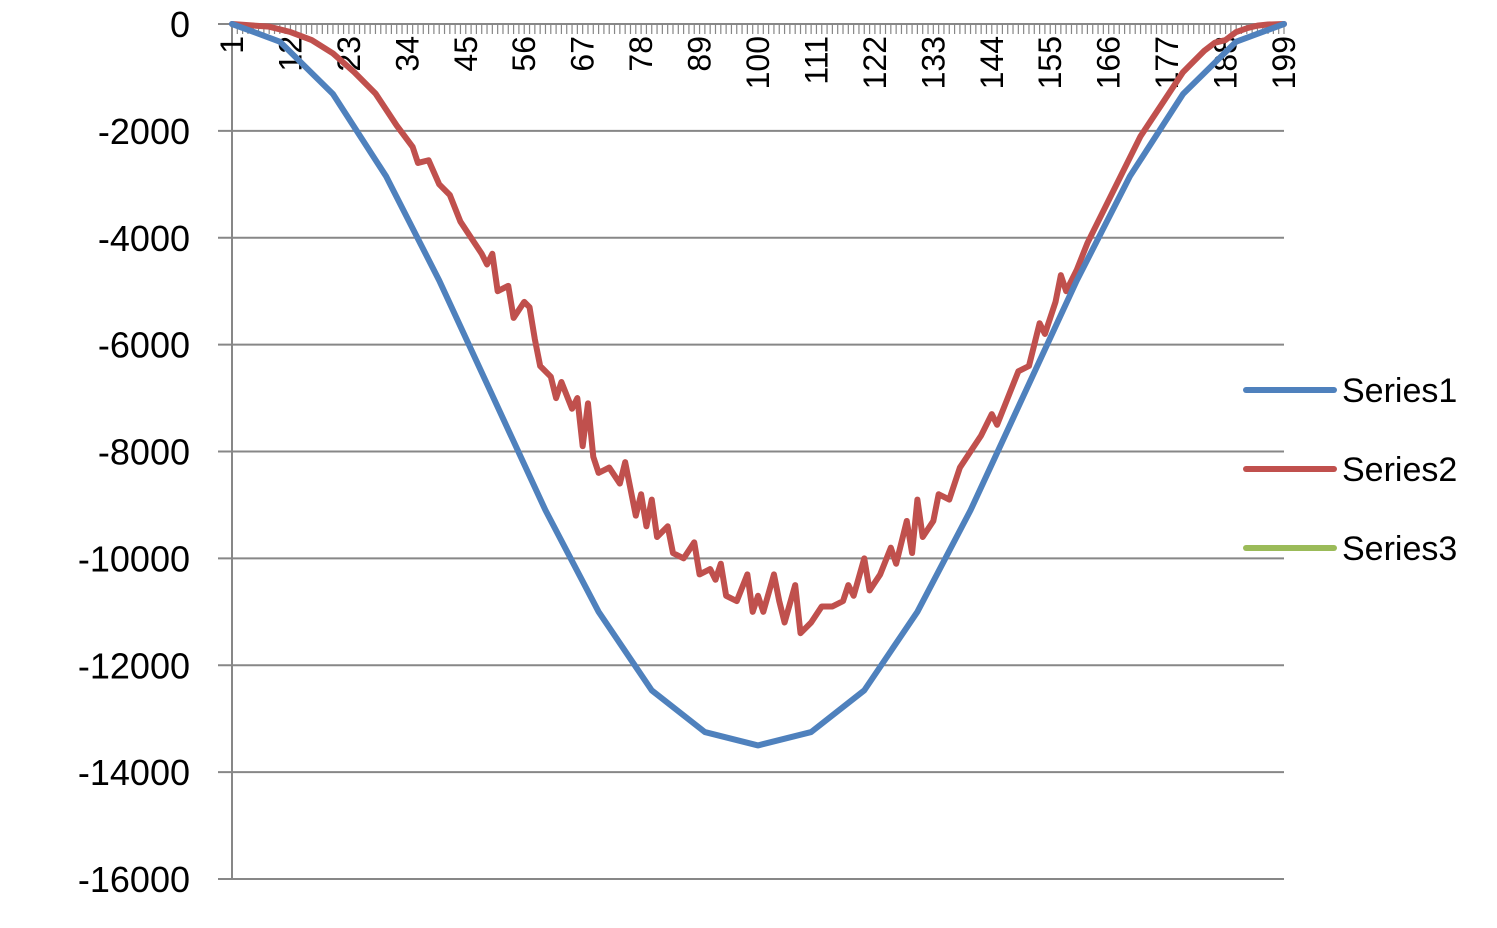 This screenshot has height=928, width=1497. Describe the element at coordinates (641, 54) in the screenshot. I see `x-tick-label: 78` at that location.